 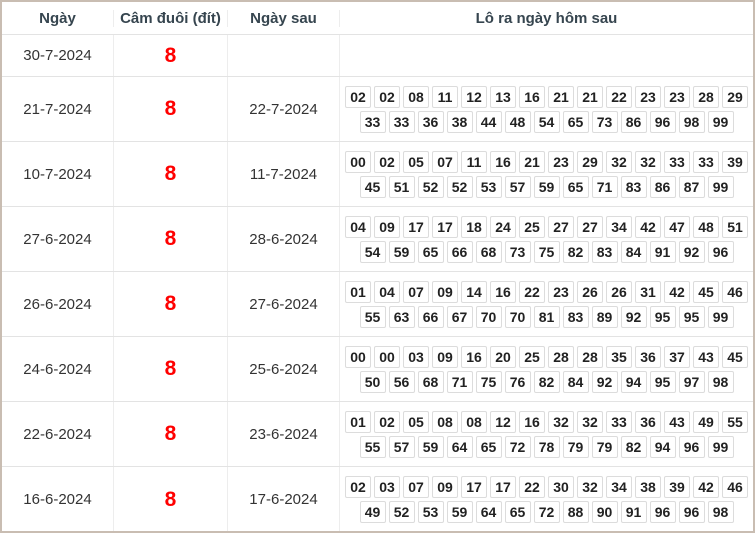 I want to click on lotto-number: 50, so click(x=372, y=381).